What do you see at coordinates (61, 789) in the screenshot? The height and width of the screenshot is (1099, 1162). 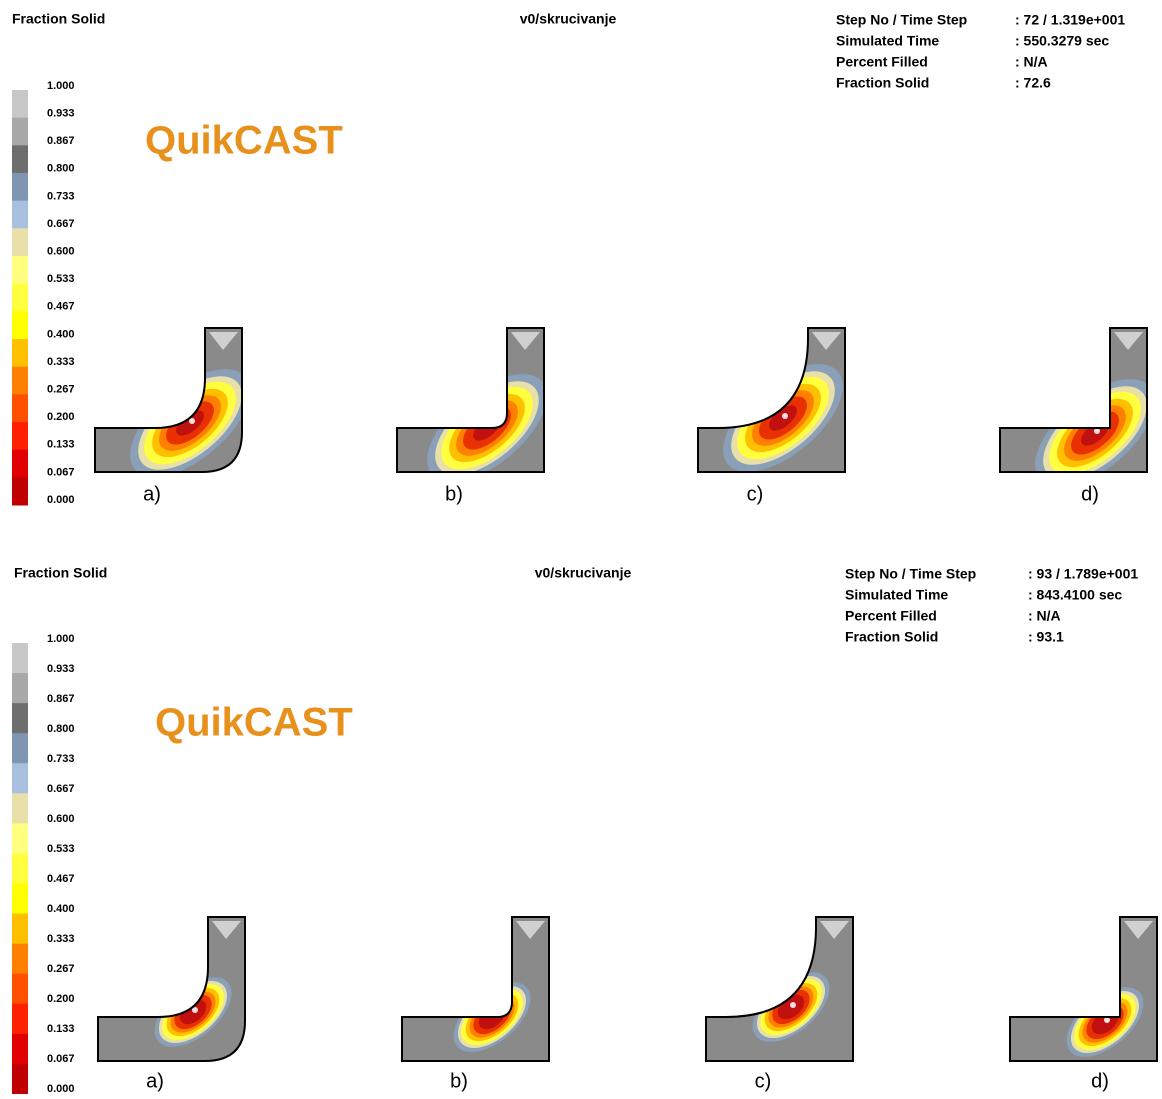 I see `legend-label: 0.667` at bounding box center [61, 789].